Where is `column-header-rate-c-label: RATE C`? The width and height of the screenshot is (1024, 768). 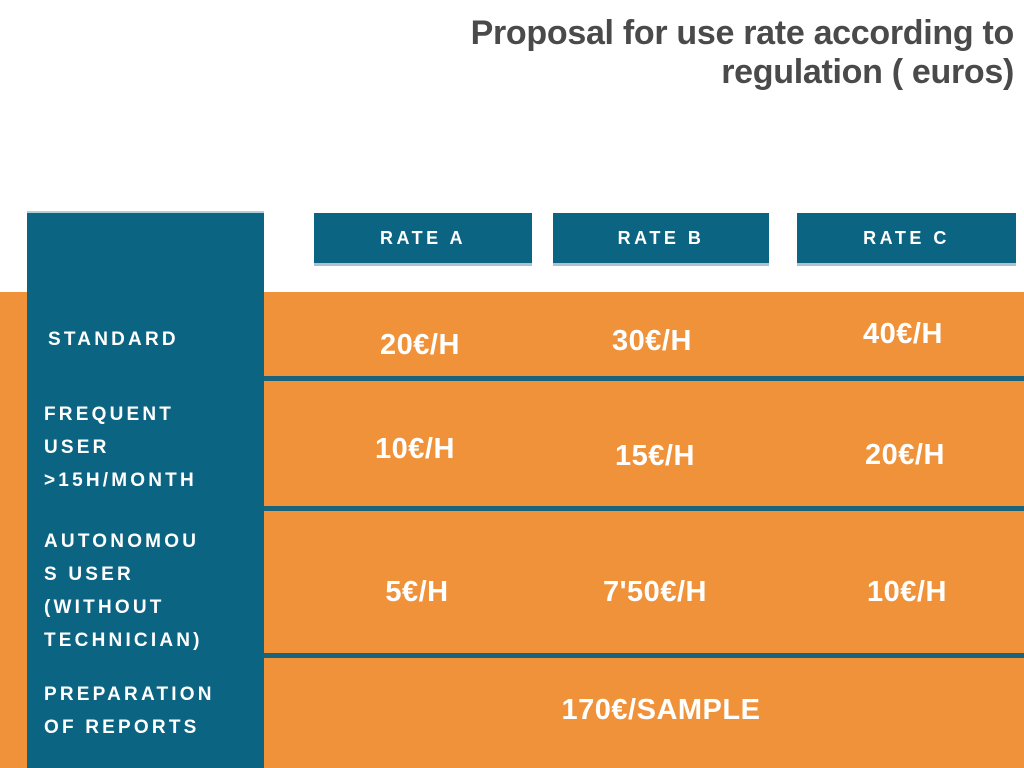 column-header-rate-c-label: RATE C is located at coordinates (906, 237).